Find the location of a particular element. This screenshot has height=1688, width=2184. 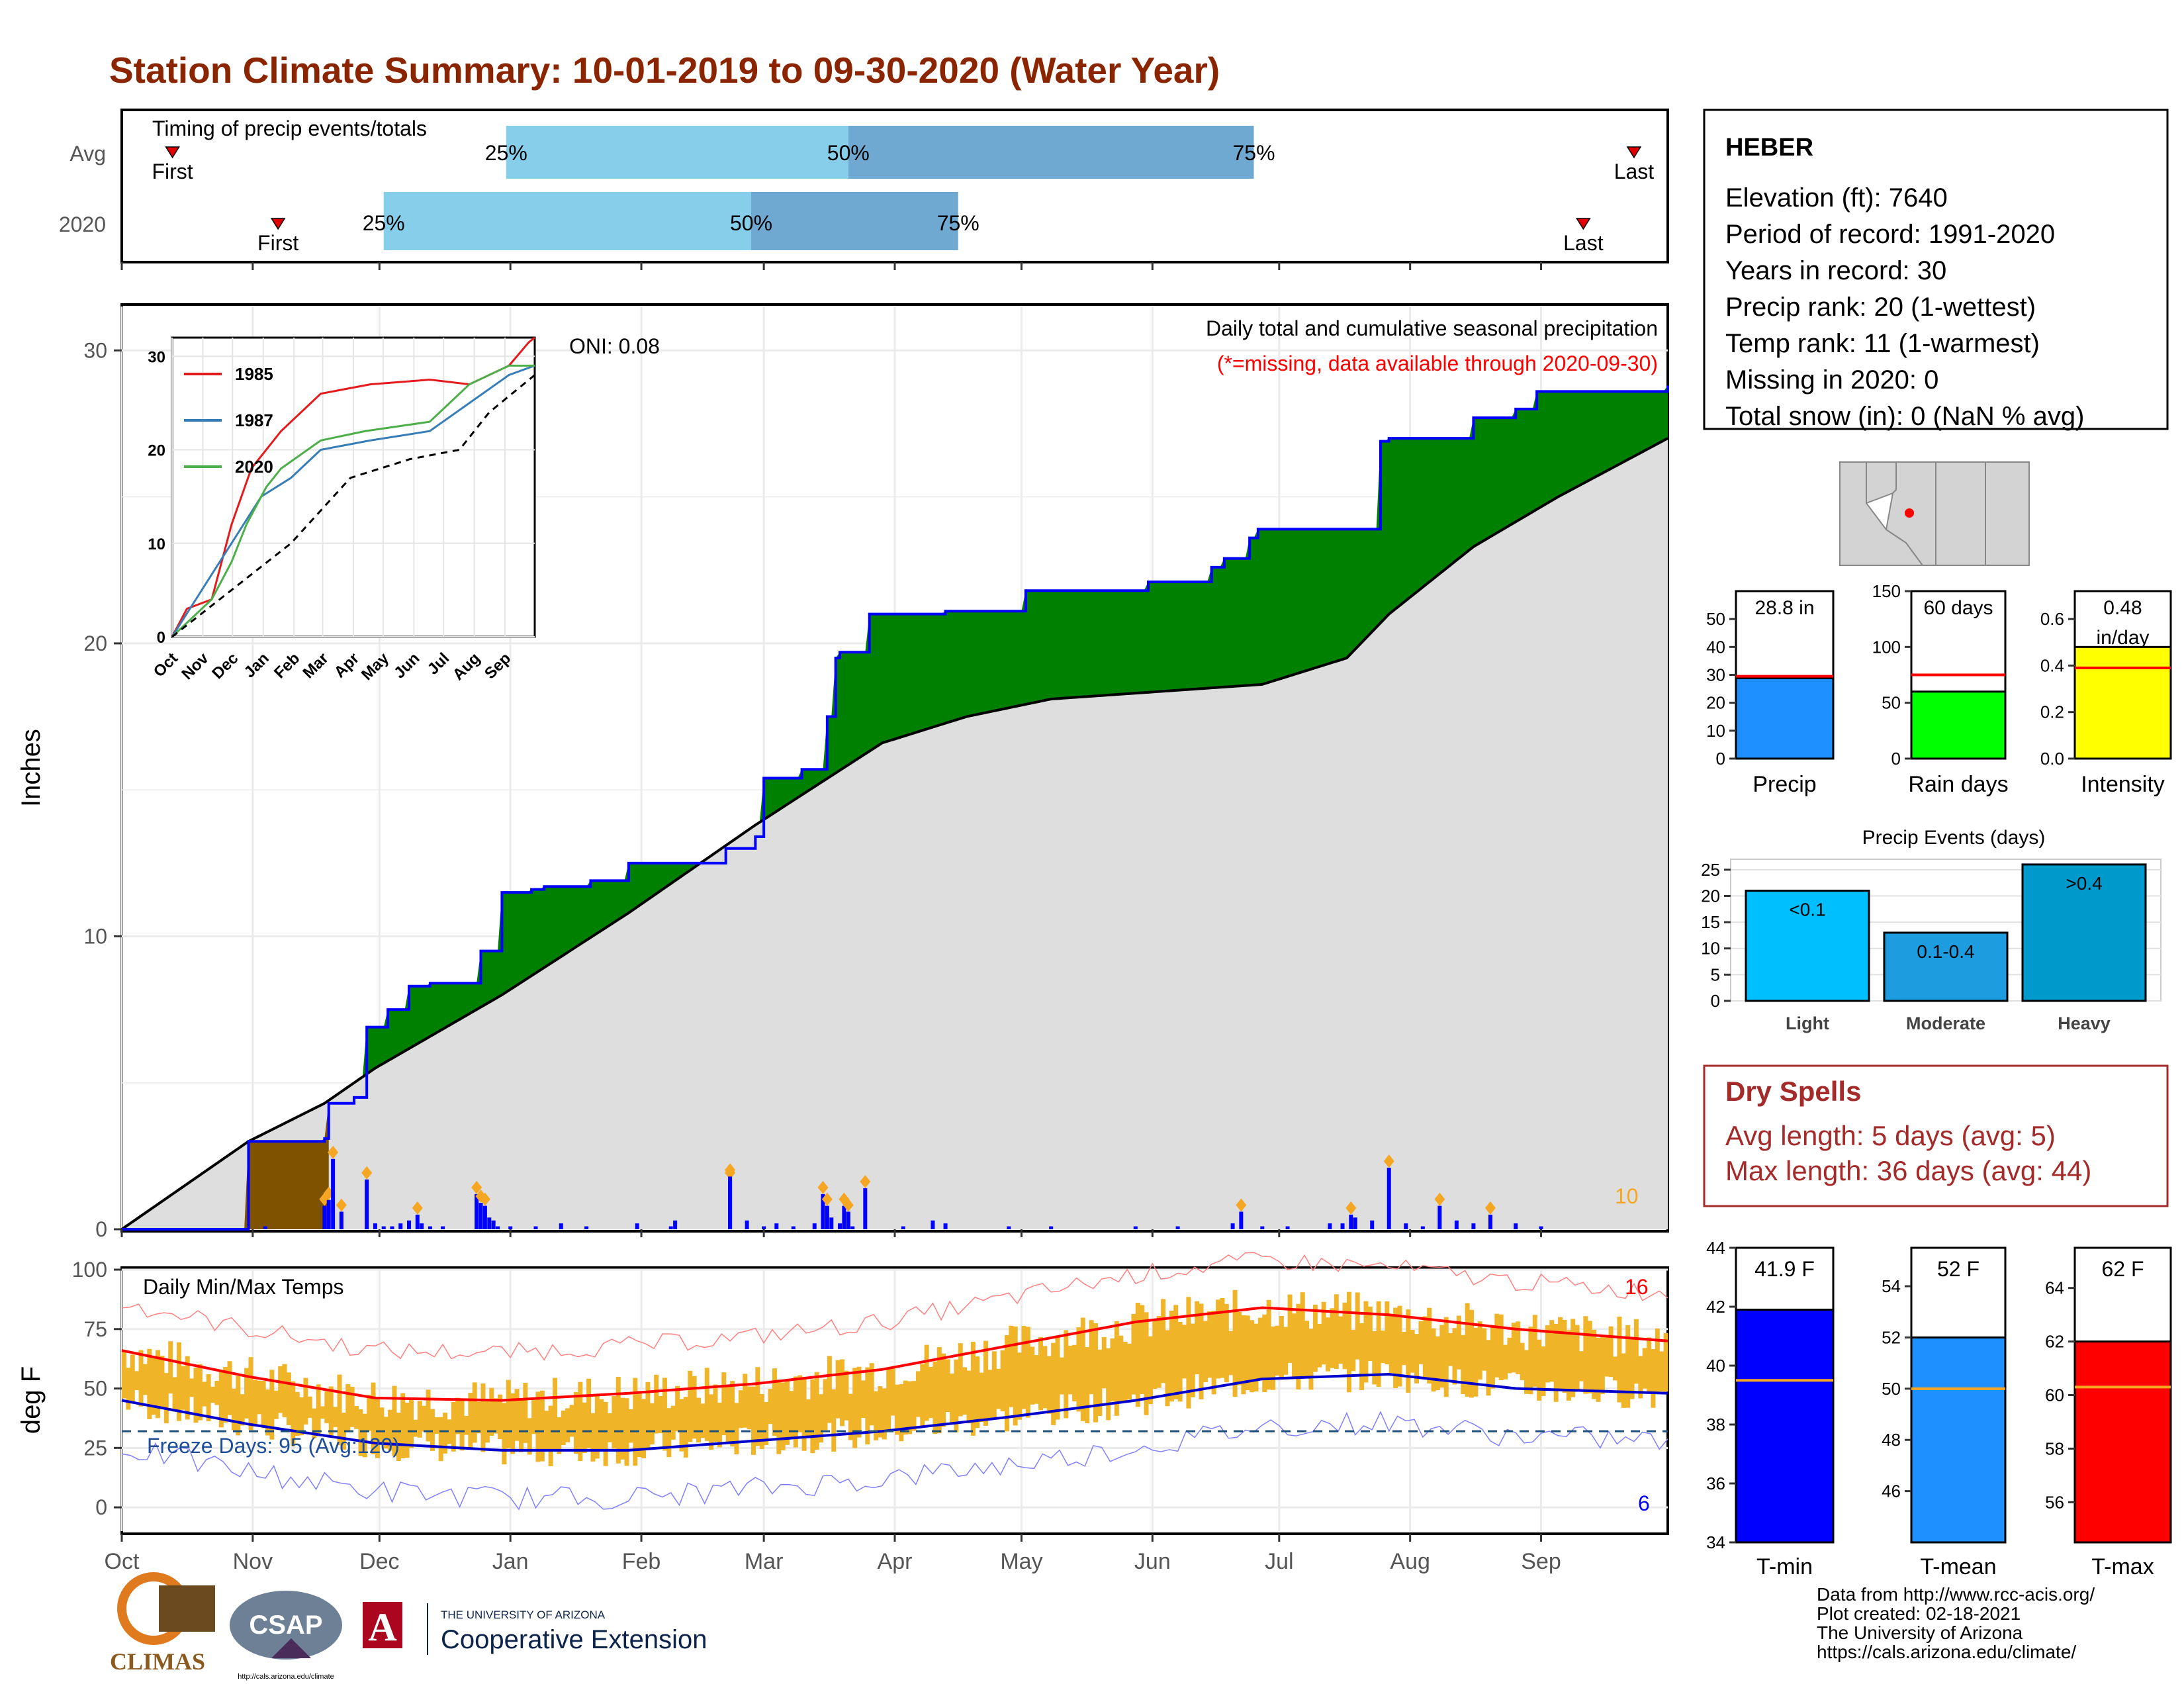

precip-summary-tick-label: 0.4 is located at coordinates (2052, 665).